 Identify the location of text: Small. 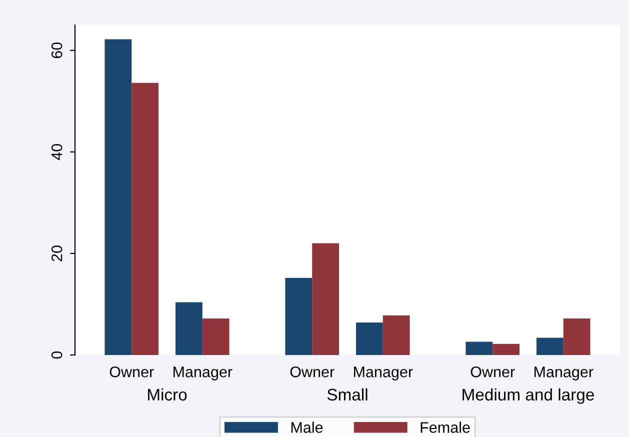
(347, 394).